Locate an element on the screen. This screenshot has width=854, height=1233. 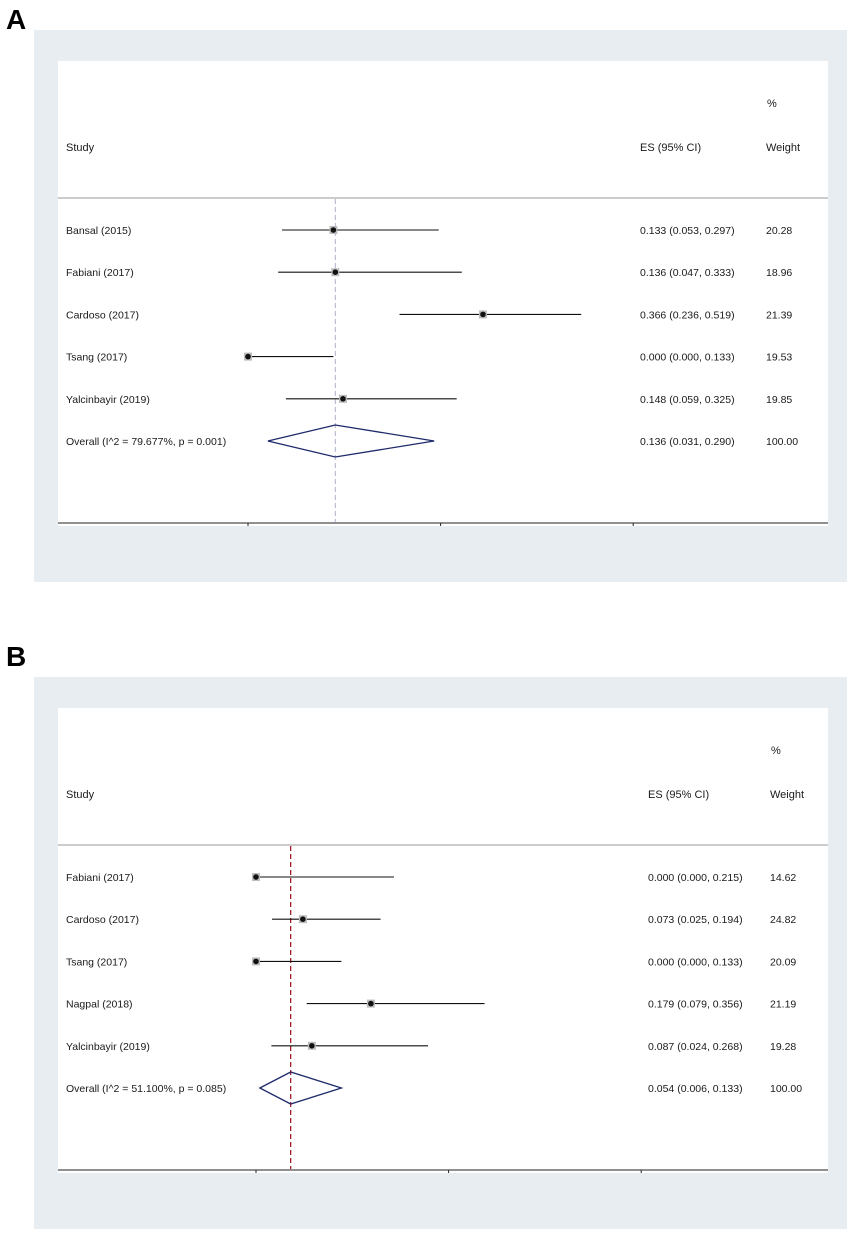
study-weight: 19.85 is located at coordinates (779, 400).